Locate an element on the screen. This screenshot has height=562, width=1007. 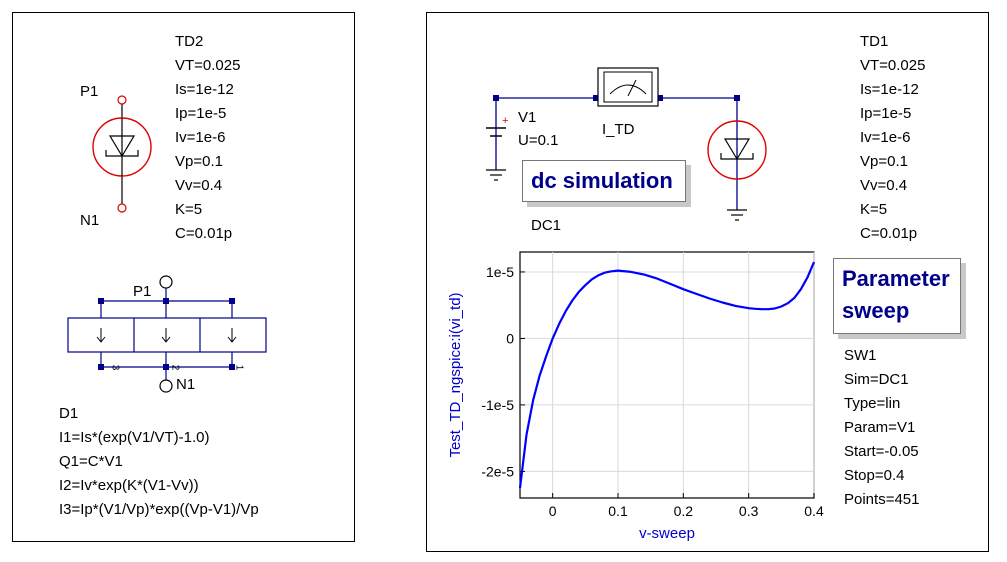
equation-defined-device is located at coordinates (167, 334).